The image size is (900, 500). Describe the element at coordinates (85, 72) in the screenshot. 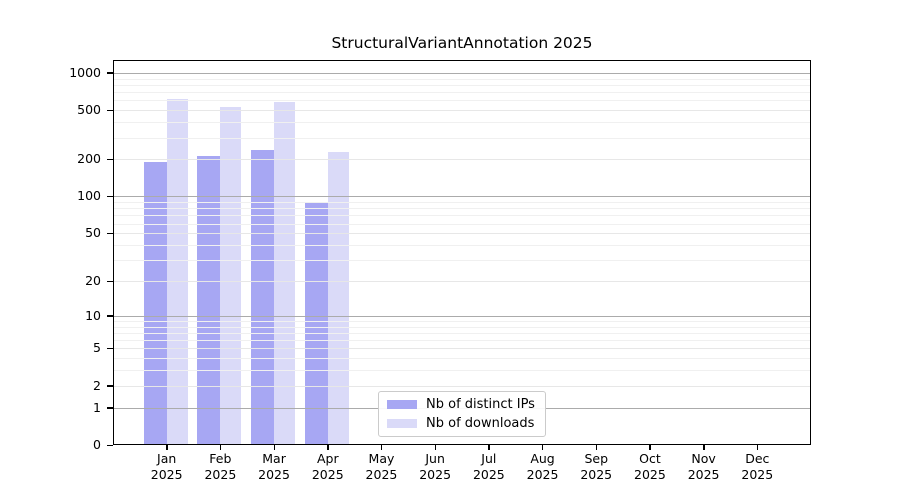

I see `y-axis-tick-label: 1000` at that location.